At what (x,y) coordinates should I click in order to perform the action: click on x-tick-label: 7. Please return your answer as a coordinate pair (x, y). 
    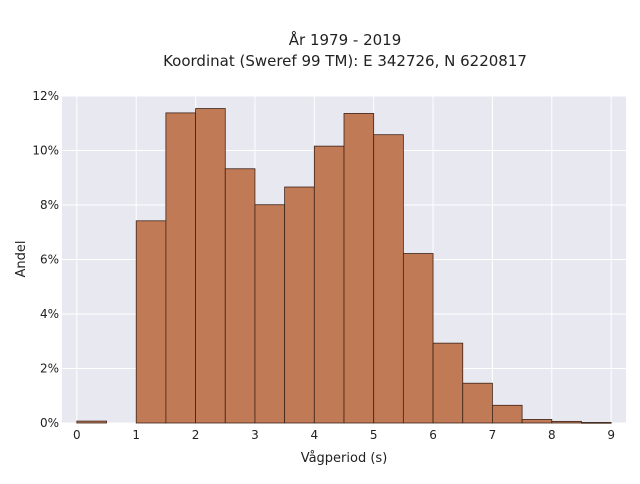
    Looking at the image, I should click on (493, 435).